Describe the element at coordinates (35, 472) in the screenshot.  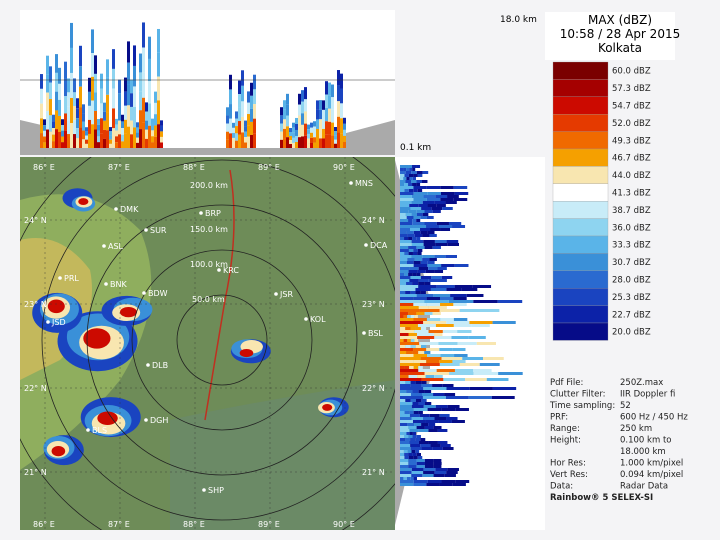
I see `lat-label: 21° N` at that location.